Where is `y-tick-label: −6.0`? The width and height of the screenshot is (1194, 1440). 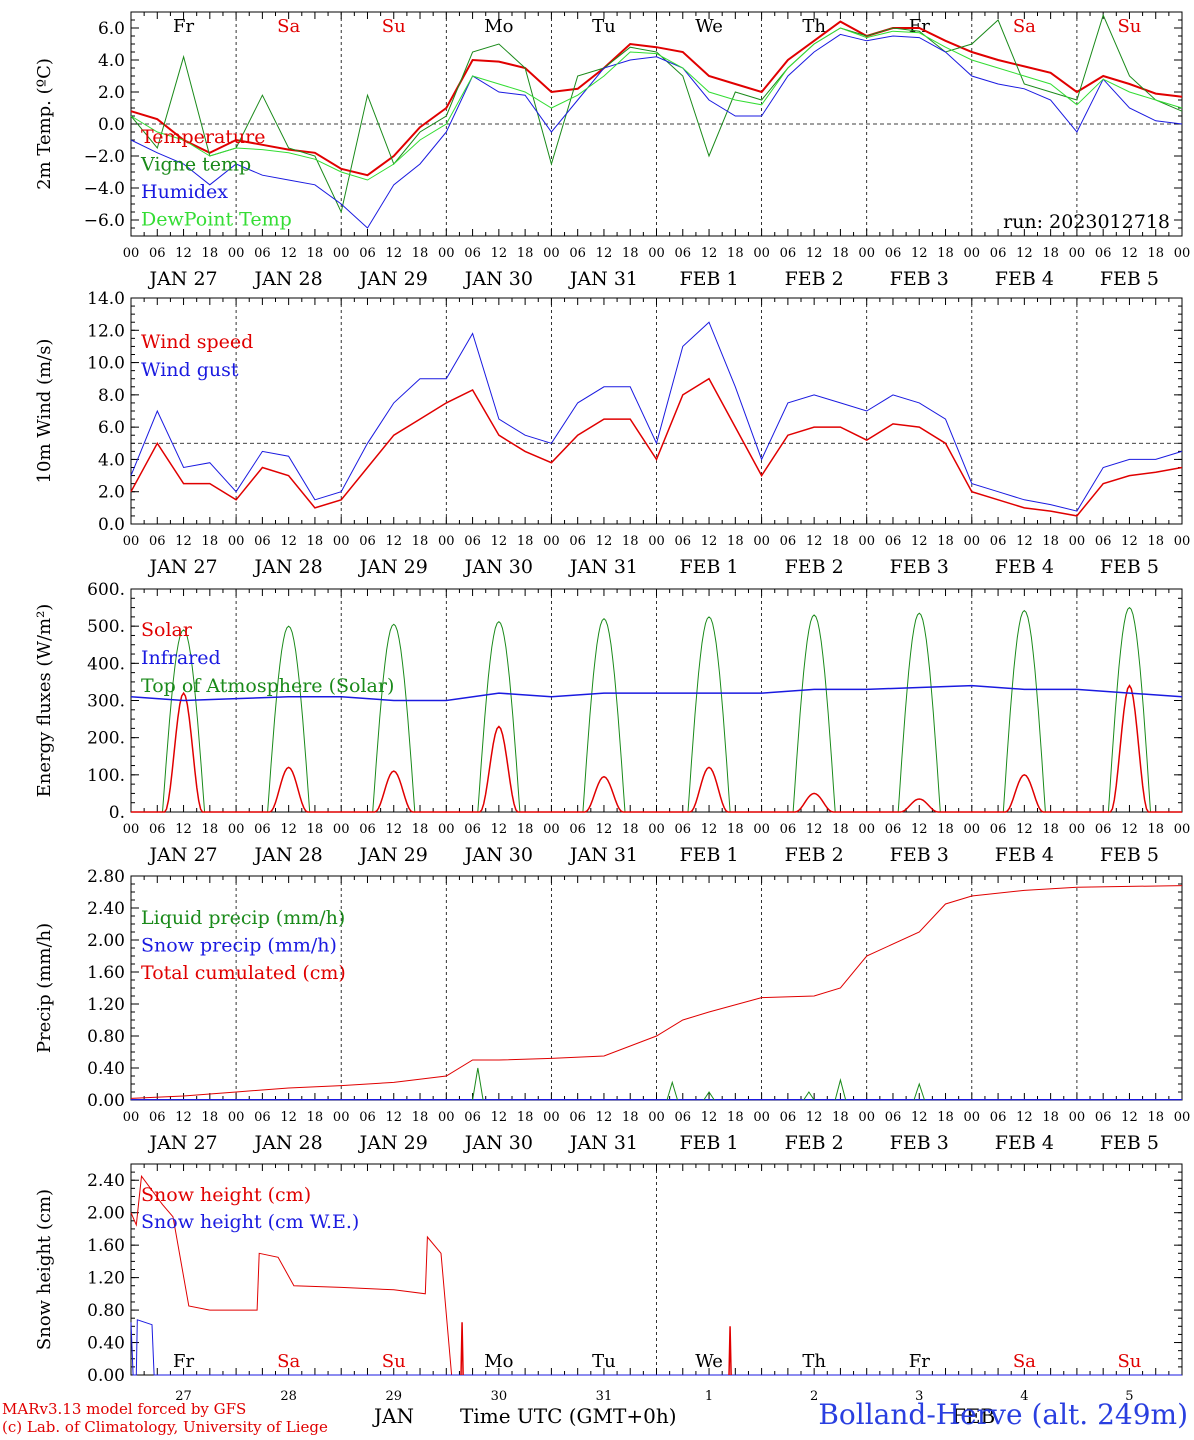
y-tick-label: −6.0 is located at coordinates (104, 221).